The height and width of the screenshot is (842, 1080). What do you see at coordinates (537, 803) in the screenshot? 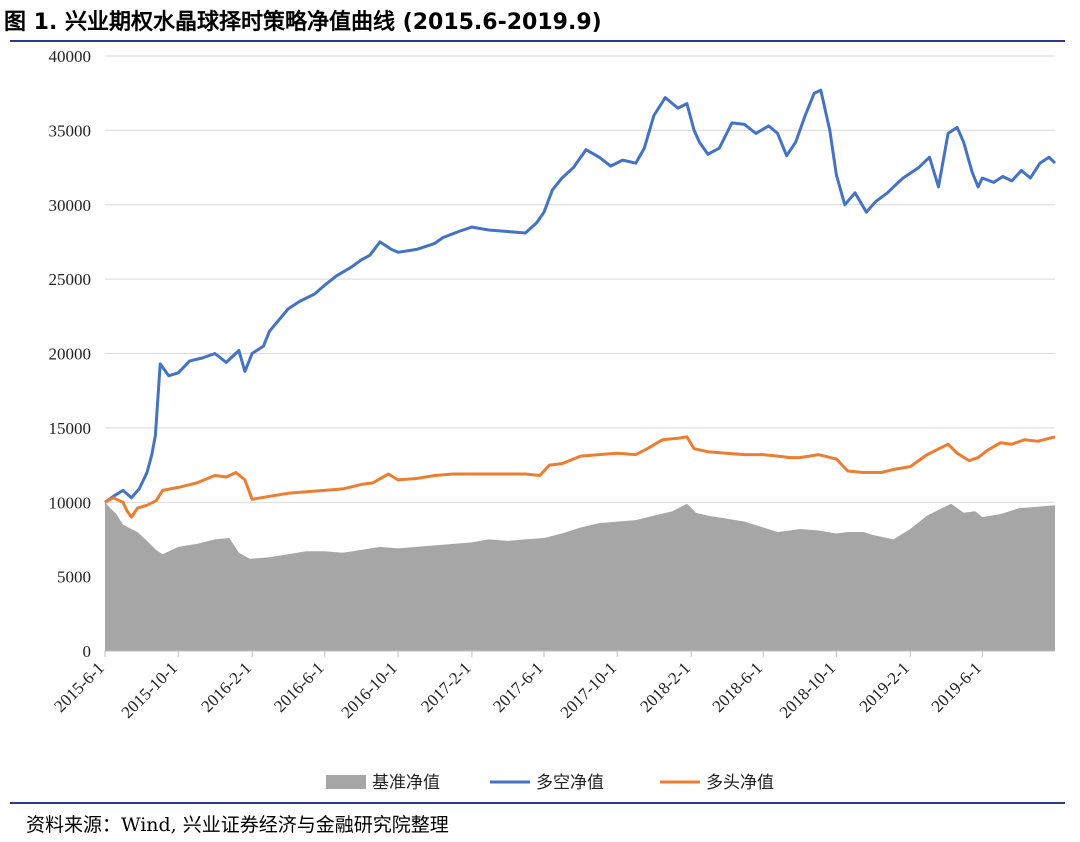
I see `source-rule` at bounding box center [537, 803].